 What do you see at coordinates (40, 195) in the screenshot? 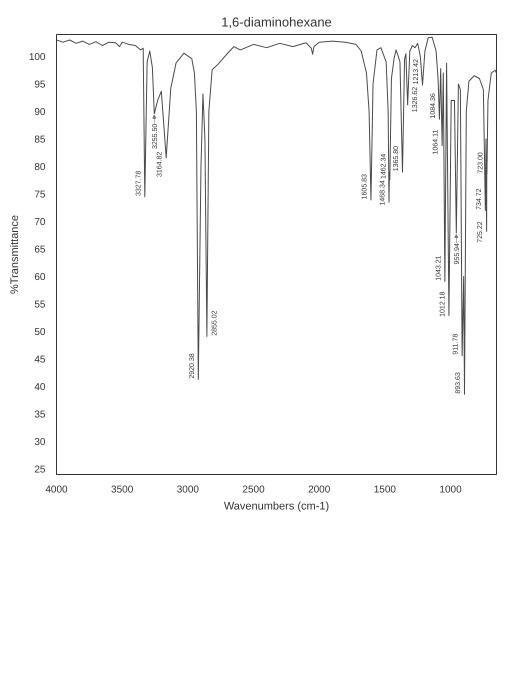
I see `y-tick-label: 75` at bounding box center [40, 195].